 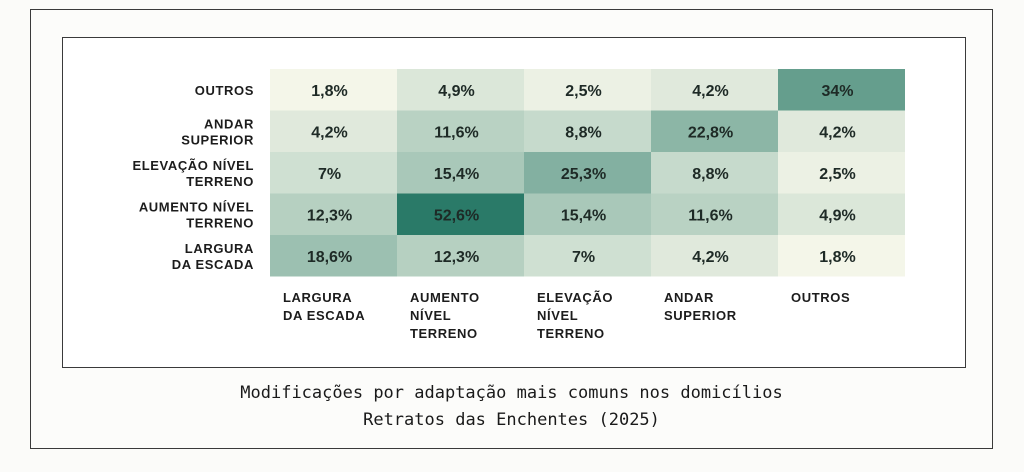 I want to click on caption-line-2: Retratos das Enchentes (2025), so click(x=511, y=420).